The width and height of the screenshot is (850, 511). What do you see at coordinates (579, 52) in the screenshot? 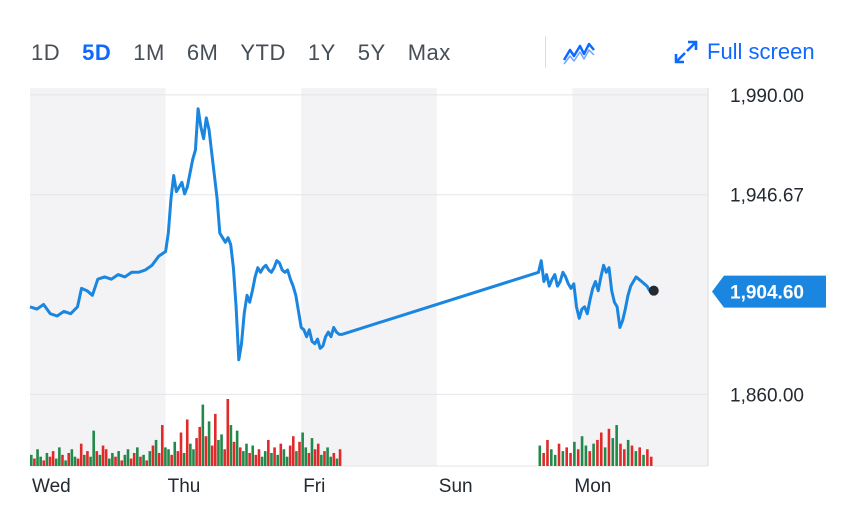
I see `line-chart-icon` at bounding box center [579, 52].